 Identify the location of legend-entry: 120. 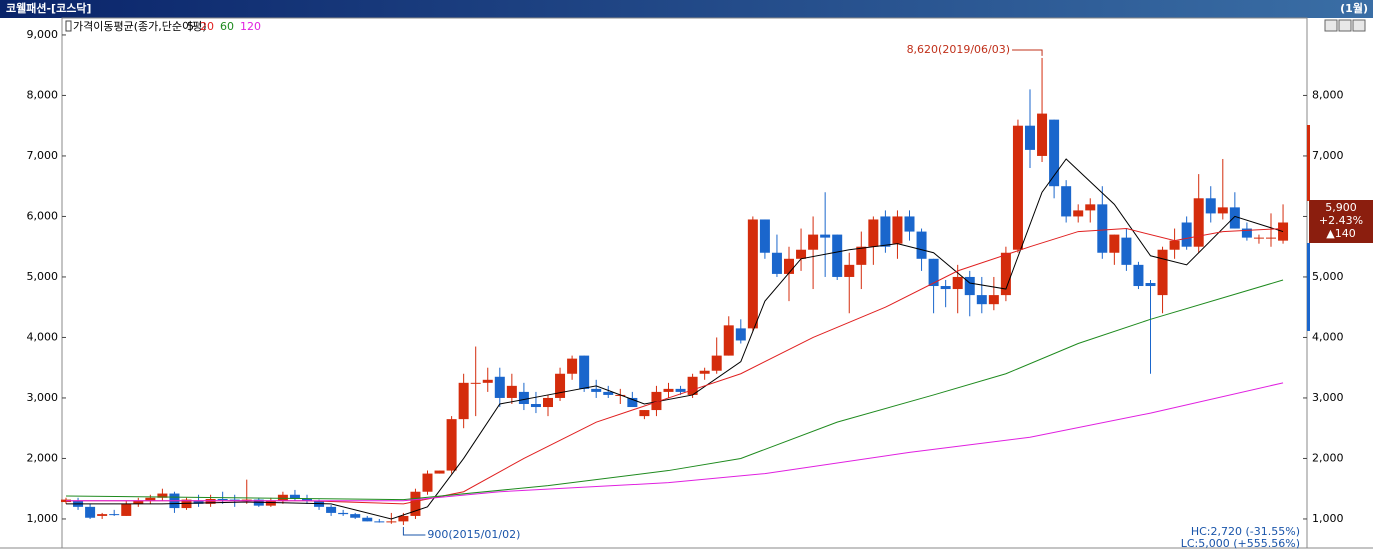
(250, 26).